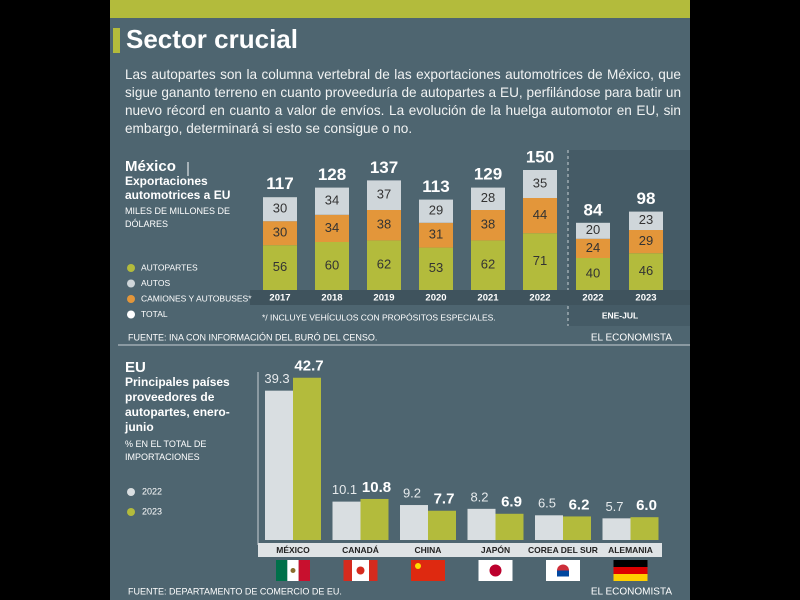  Describe the element at coordinates (376, 487) in the screenshot. I see `value-label: 10.8` at that location.